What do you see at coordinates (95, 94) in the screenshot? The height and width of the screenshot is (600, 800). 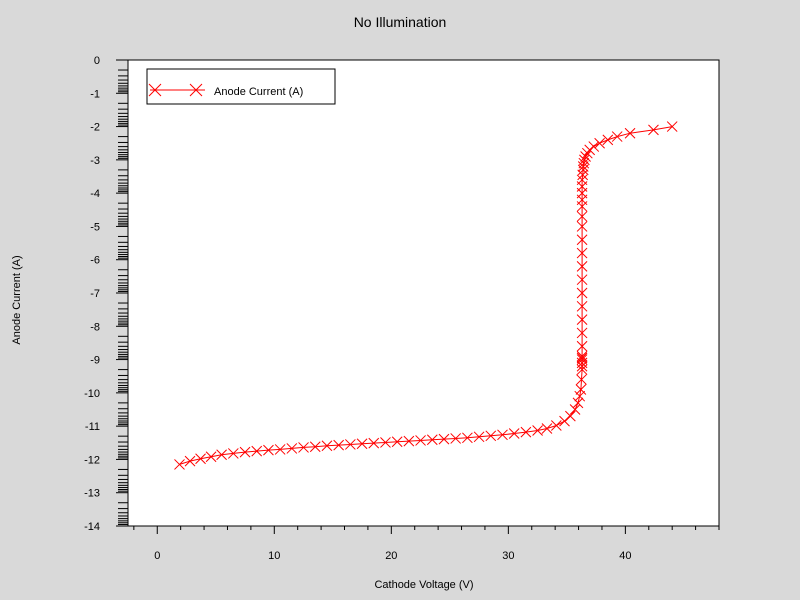 I see `y-tick-label: -1` at bounding box center [95, 94].